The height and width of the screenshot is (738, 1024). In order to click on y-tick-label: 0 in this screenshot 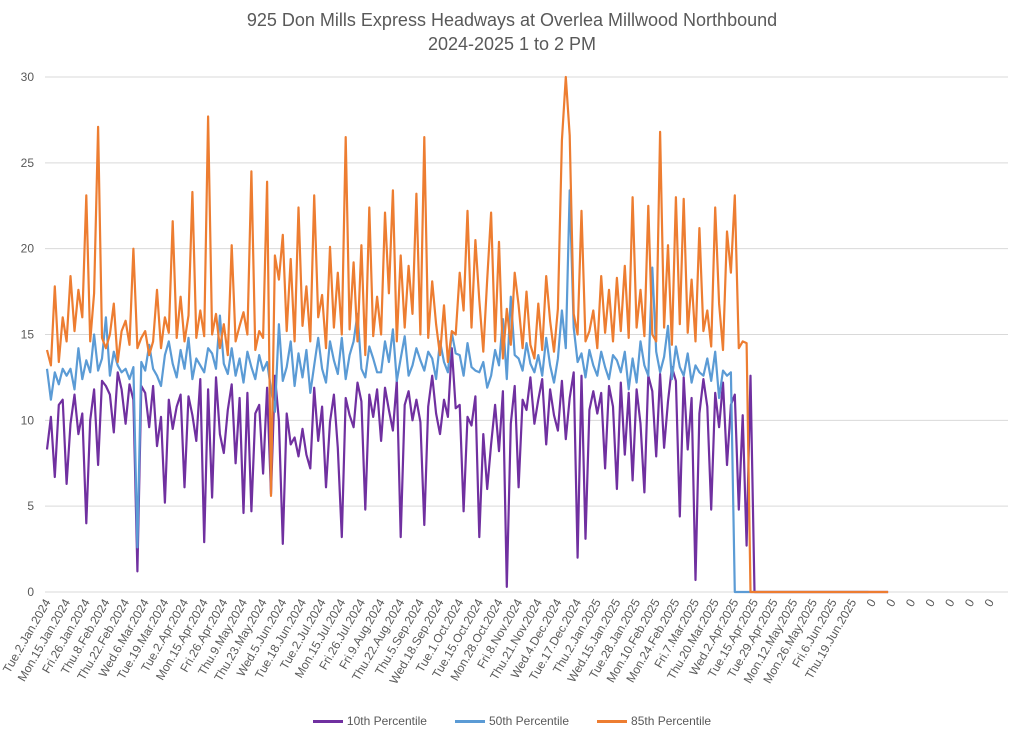, I will do `click(30, 592)`.